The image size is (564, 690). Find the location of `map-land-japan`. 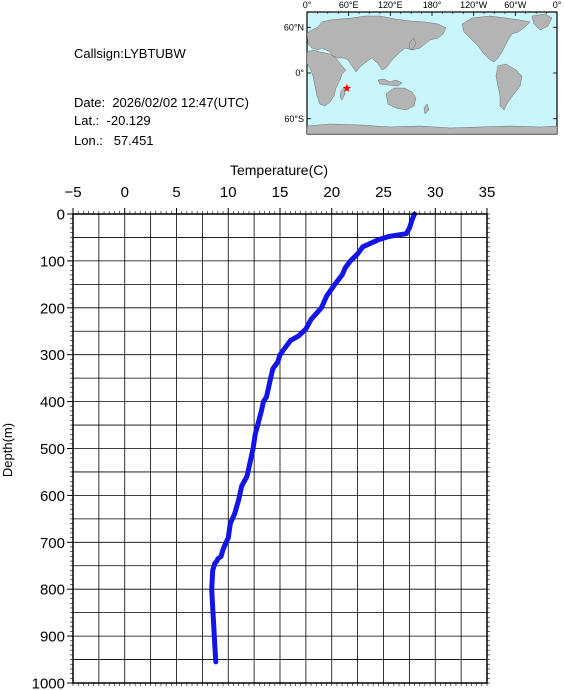

map-land-japan is located at coordinates (412, 44).